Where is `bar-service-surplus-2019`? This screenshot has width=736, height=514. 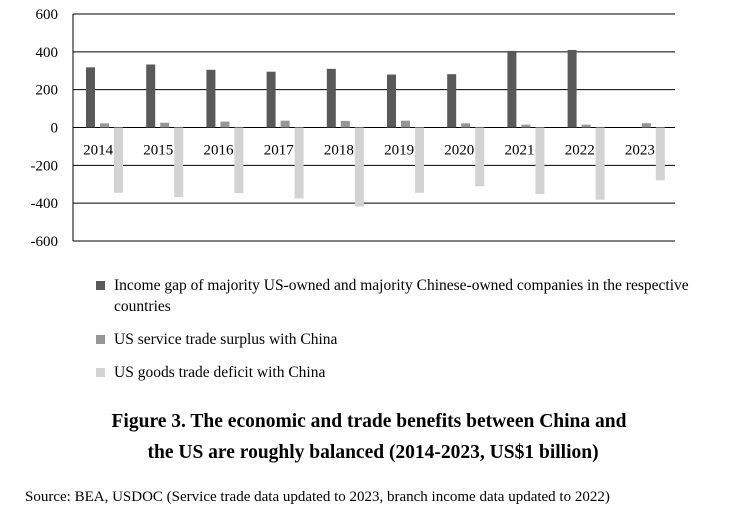 bar-service-surplus-2019 is located at coordinates (405, 124).